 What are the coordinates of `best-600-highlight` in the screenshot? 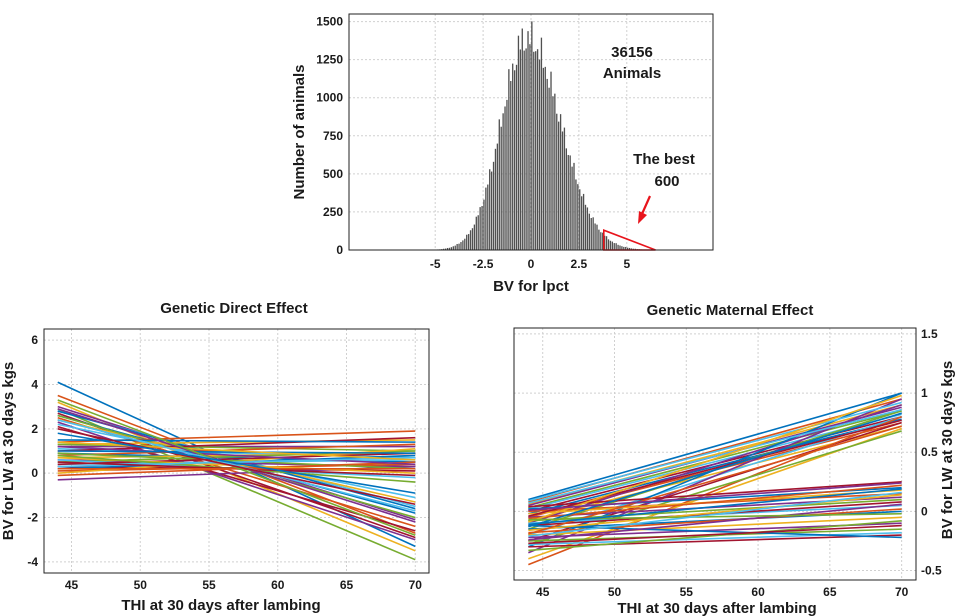 It's located at (629, 240).